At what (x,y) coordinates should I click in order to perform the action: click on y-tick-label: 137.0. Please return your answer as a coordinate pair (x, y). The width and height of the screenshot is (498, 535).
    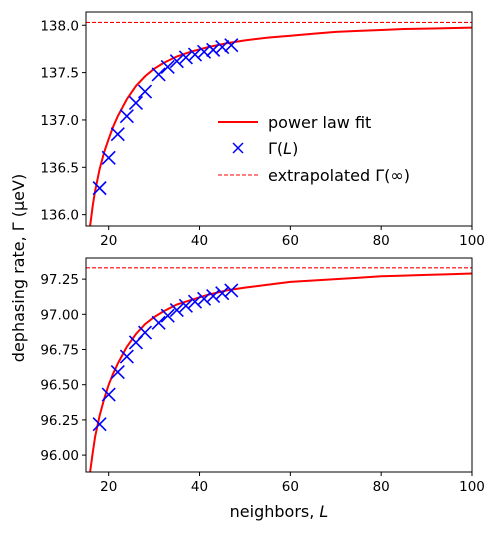
    Looking at the image, I should click on (59, 121).